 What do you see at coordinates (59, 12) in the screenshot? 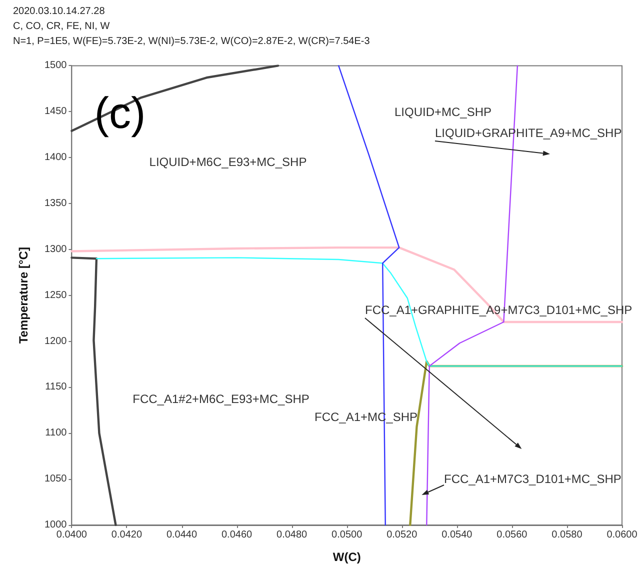
I see `chart-title: 2020.03.10.14.27.28` at bounding box center [59, 12].